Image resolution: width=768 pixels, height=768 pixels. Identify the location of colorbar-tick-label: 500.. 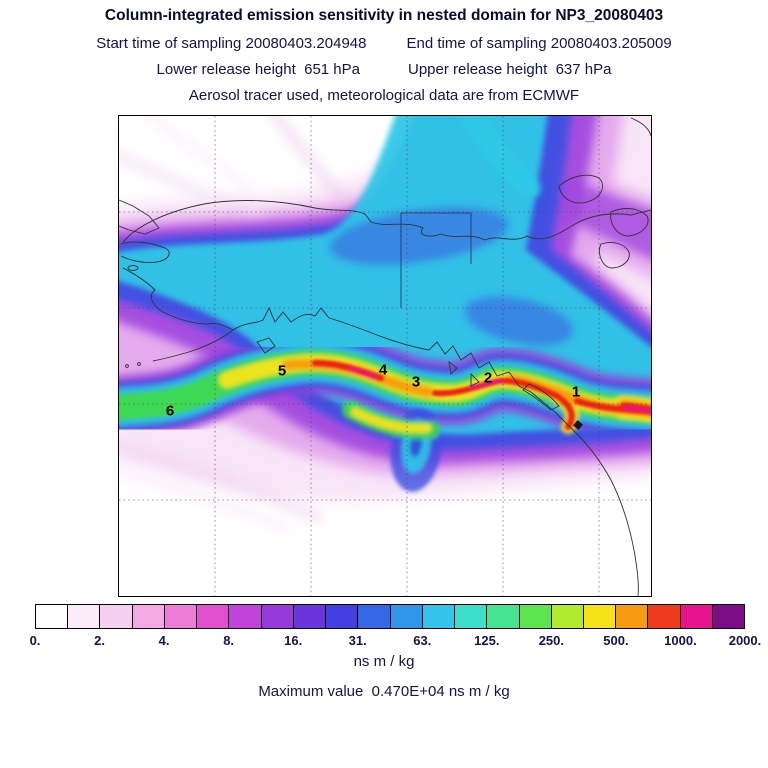
(616, 640).